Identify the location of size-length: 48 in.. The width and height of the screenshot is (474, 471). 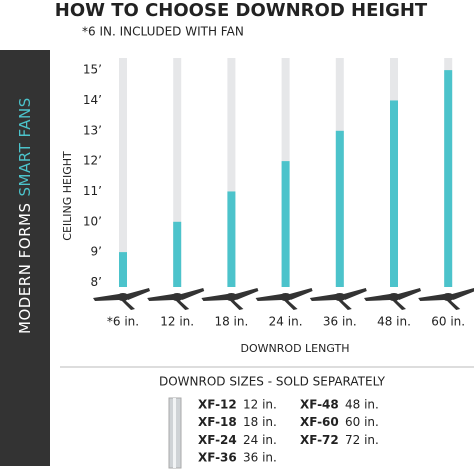
(362, 405).